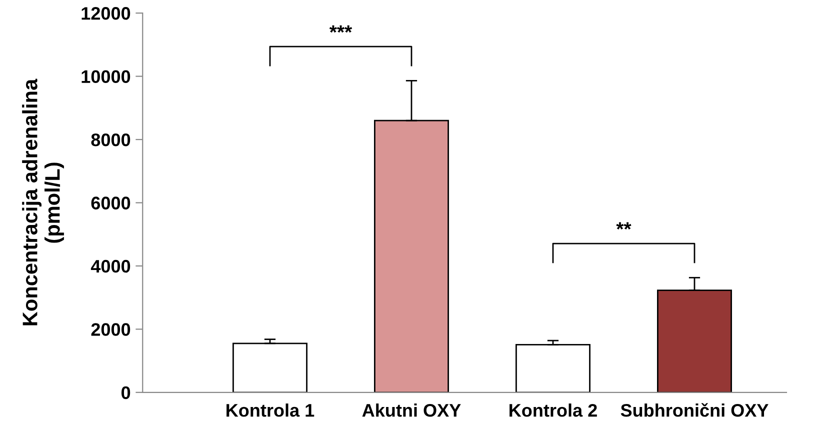  What do you see at coordinates (270, 410) in the screenshot?
I see `x-tick-label: Kontrola 1` at bounding box center [270, 410].